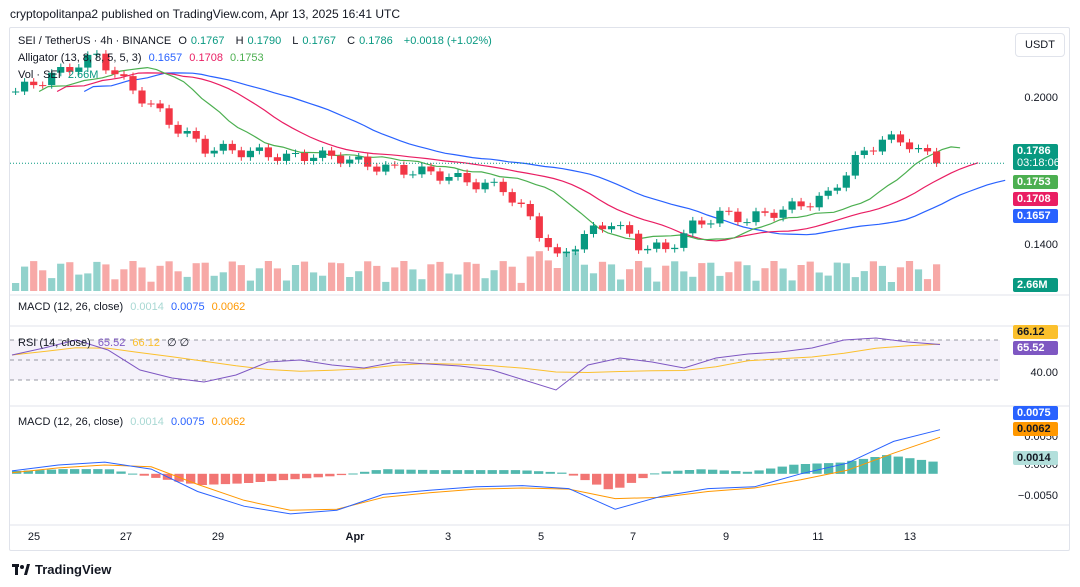 The height and width of the screenshot is (587, 1080). Describe the element at coordinates (370, 41) in the screenshot. I see `ohlc-close: C 0.1786` at that location.